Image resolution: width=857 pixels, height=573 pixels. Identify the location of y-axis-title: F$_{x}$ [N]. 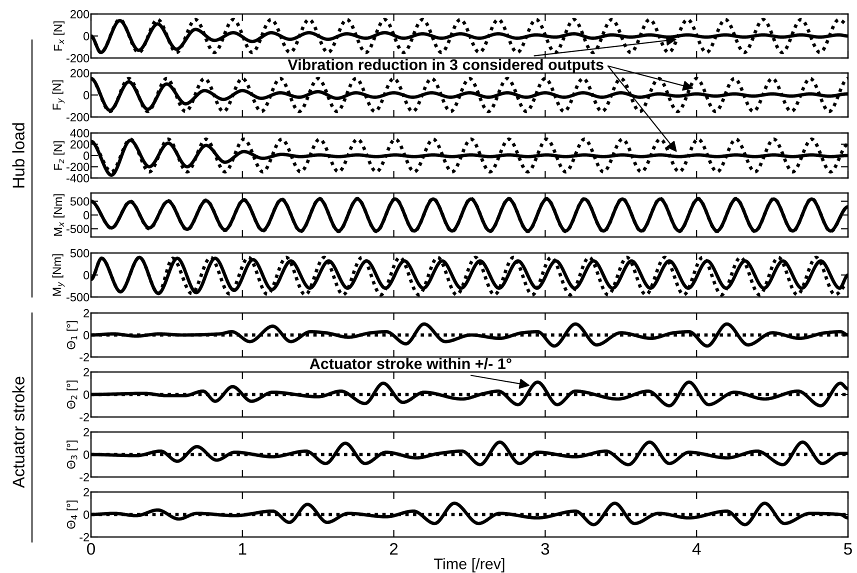
(59, 35).